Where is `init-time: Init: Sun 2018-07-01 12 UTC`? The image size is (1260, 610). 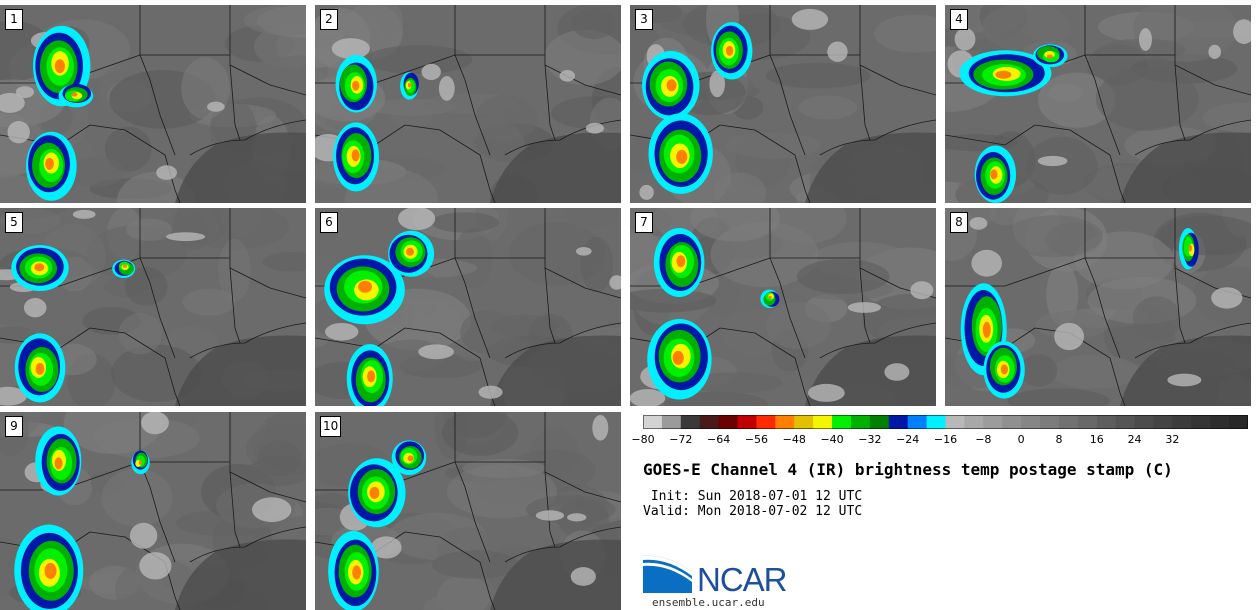 init-time: Init: Sun 2018-07-01 12 UTC is located at coordinates (753, 496).